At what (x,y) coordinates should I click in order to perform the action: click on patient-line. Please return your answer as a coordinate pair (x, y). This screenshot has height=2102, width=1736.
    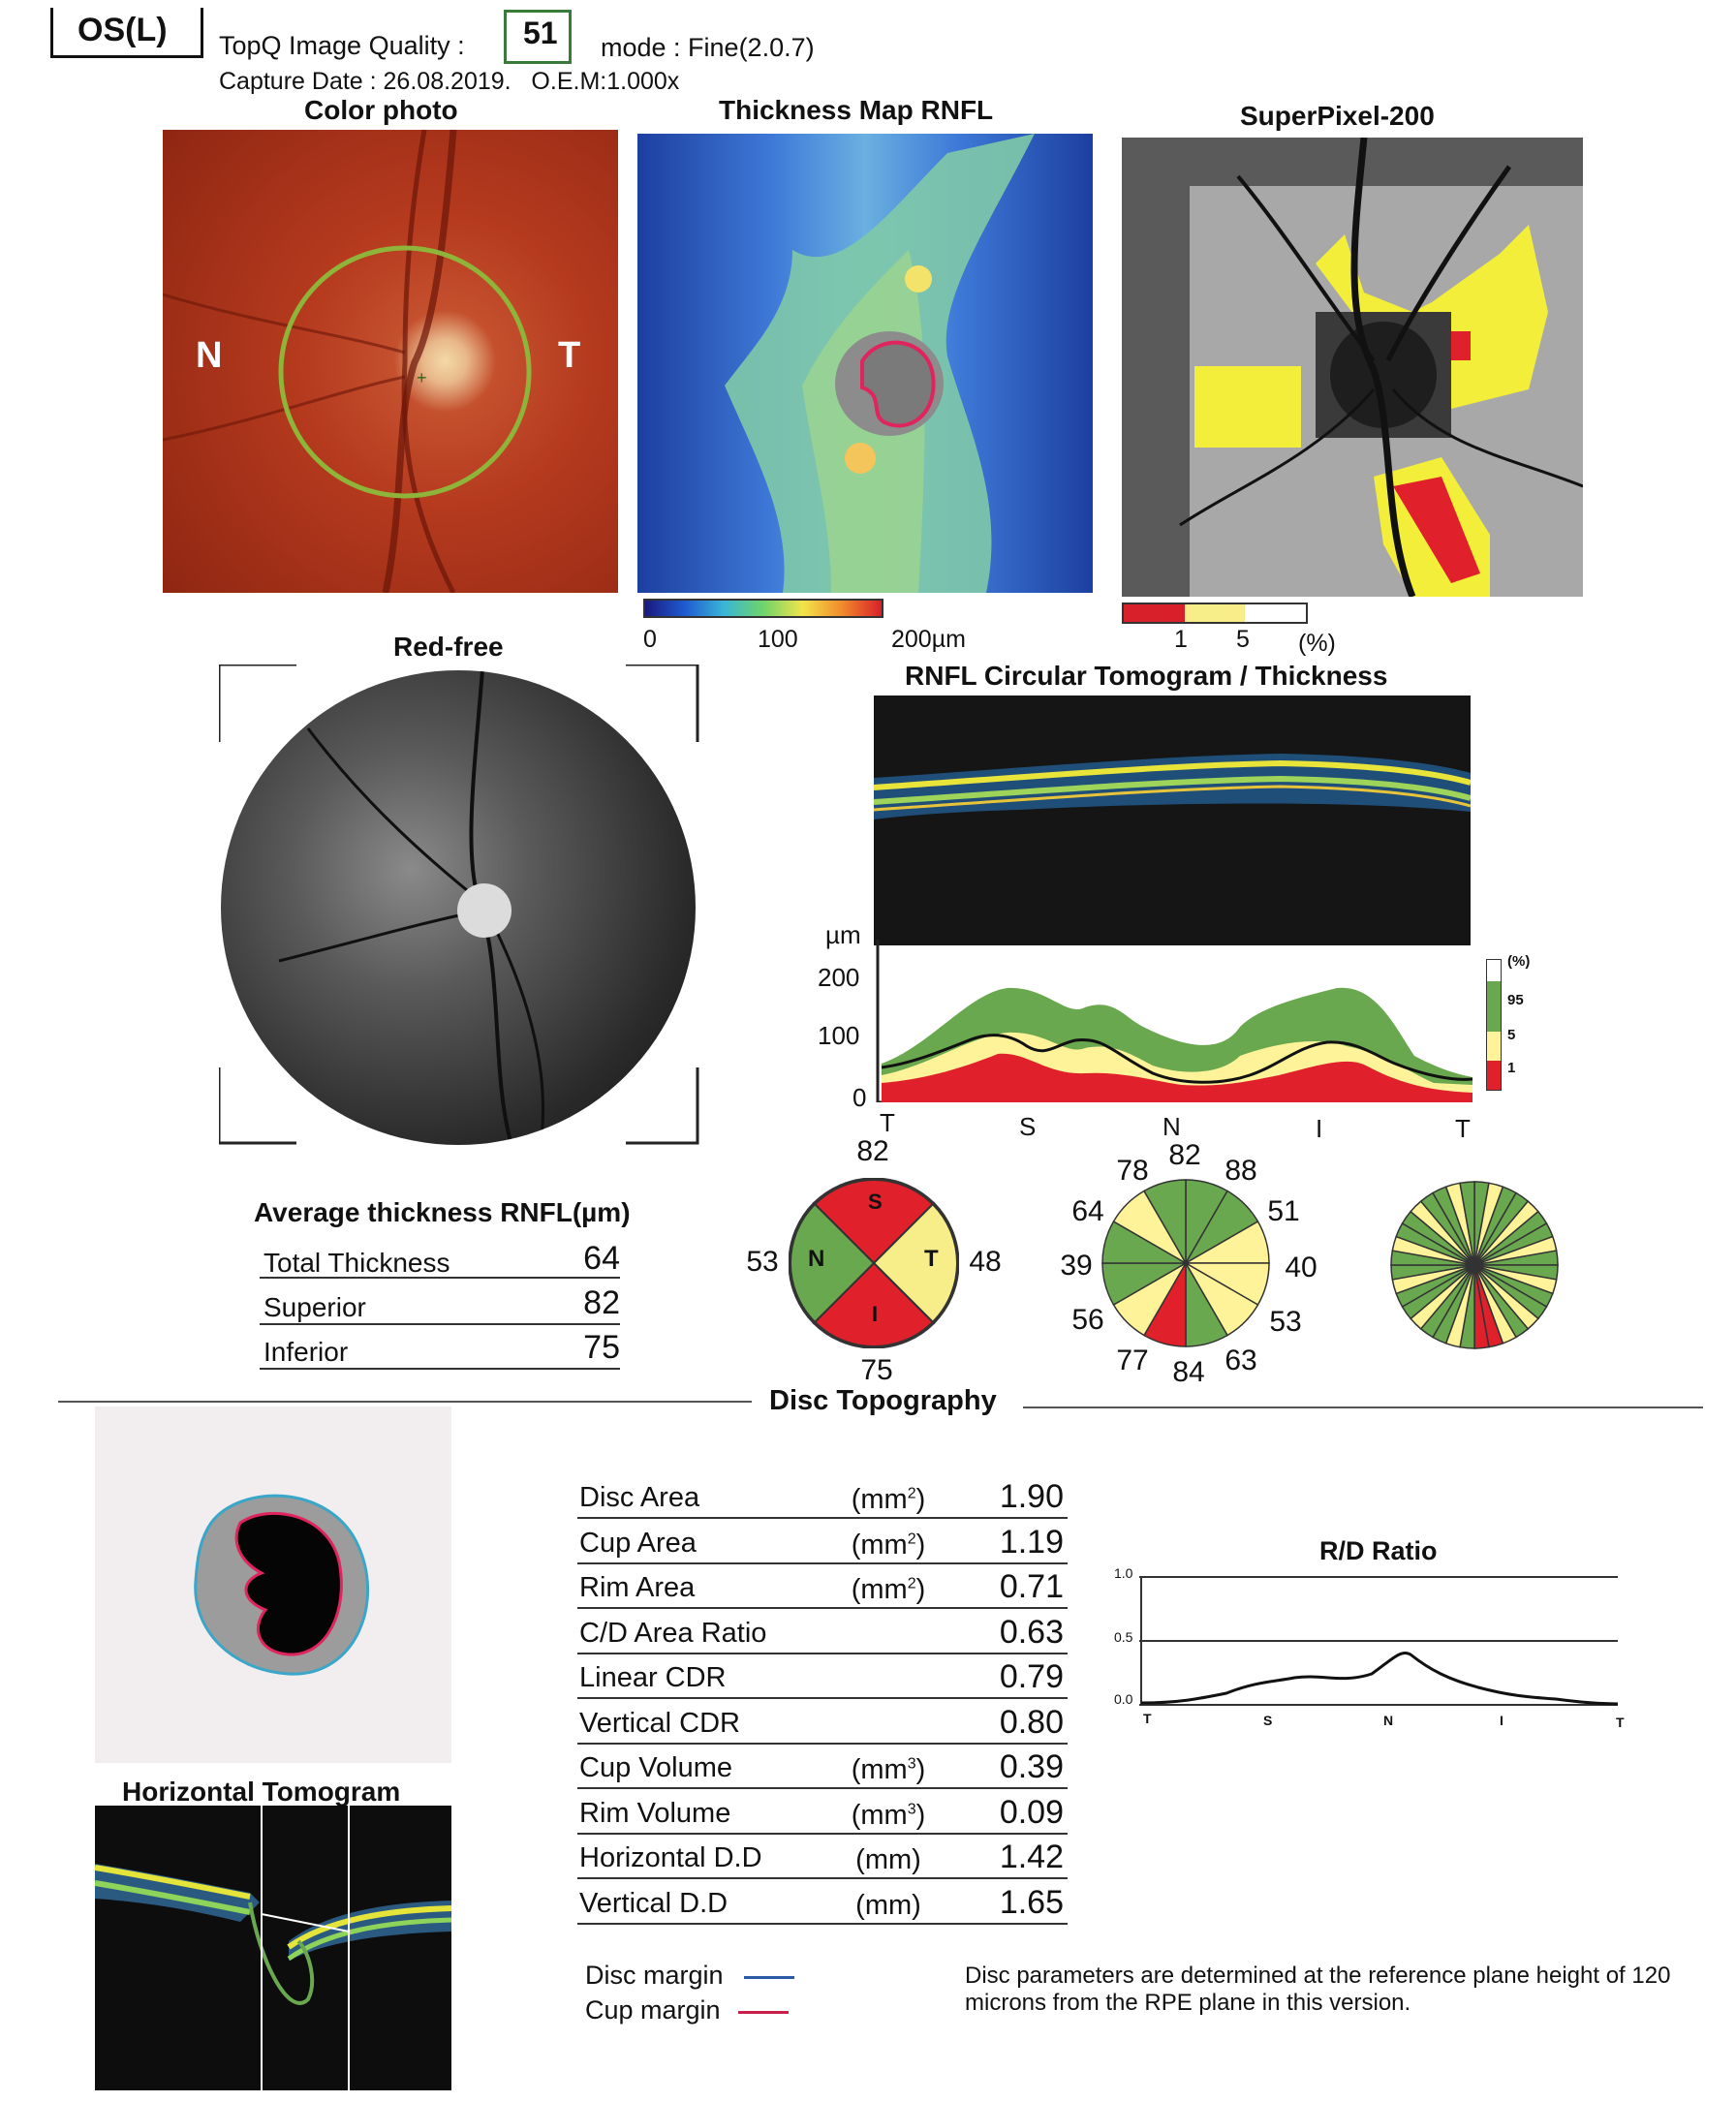
    Looking at the image, I should click on (1176, 1059).